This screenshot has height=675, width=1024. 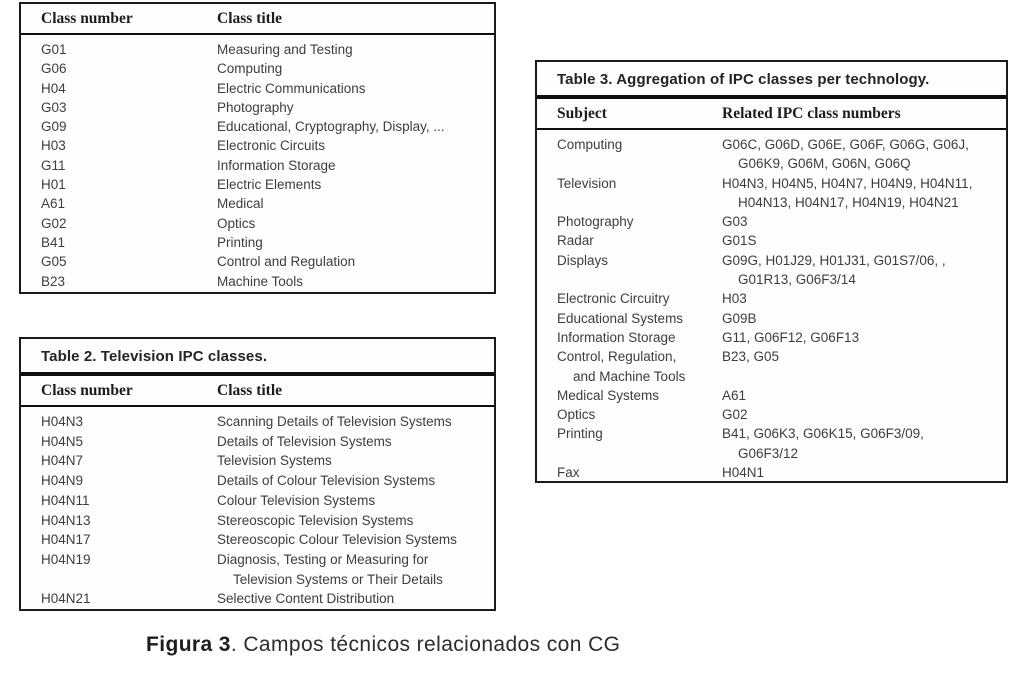 I want to click on table2-header-row: Class number Class title, so click(x=257, y=391).